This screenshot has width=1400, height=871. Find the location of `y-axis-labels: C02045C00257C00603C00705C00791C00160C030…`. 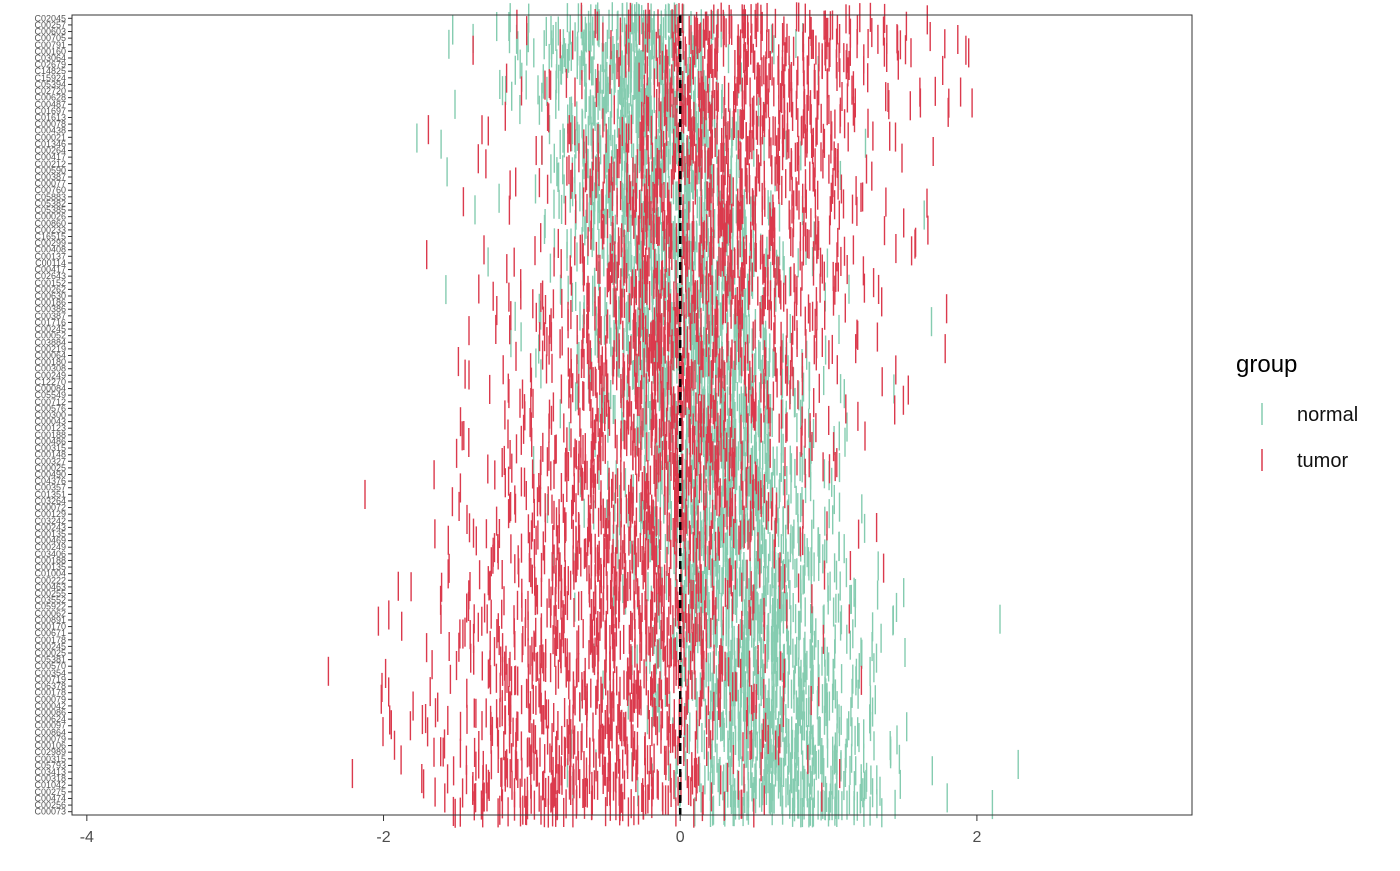

y-axis-labels: C02045C00257C00603C00705C00791C00160C030… is located at coordinates (50, 414).